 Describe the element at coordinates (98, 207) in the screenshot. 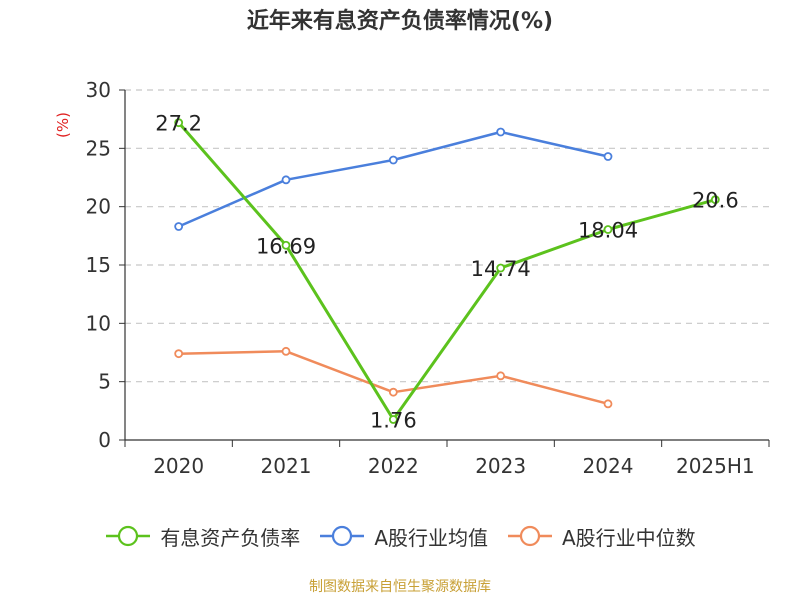

I see `y-tick-label: 20` at that location.